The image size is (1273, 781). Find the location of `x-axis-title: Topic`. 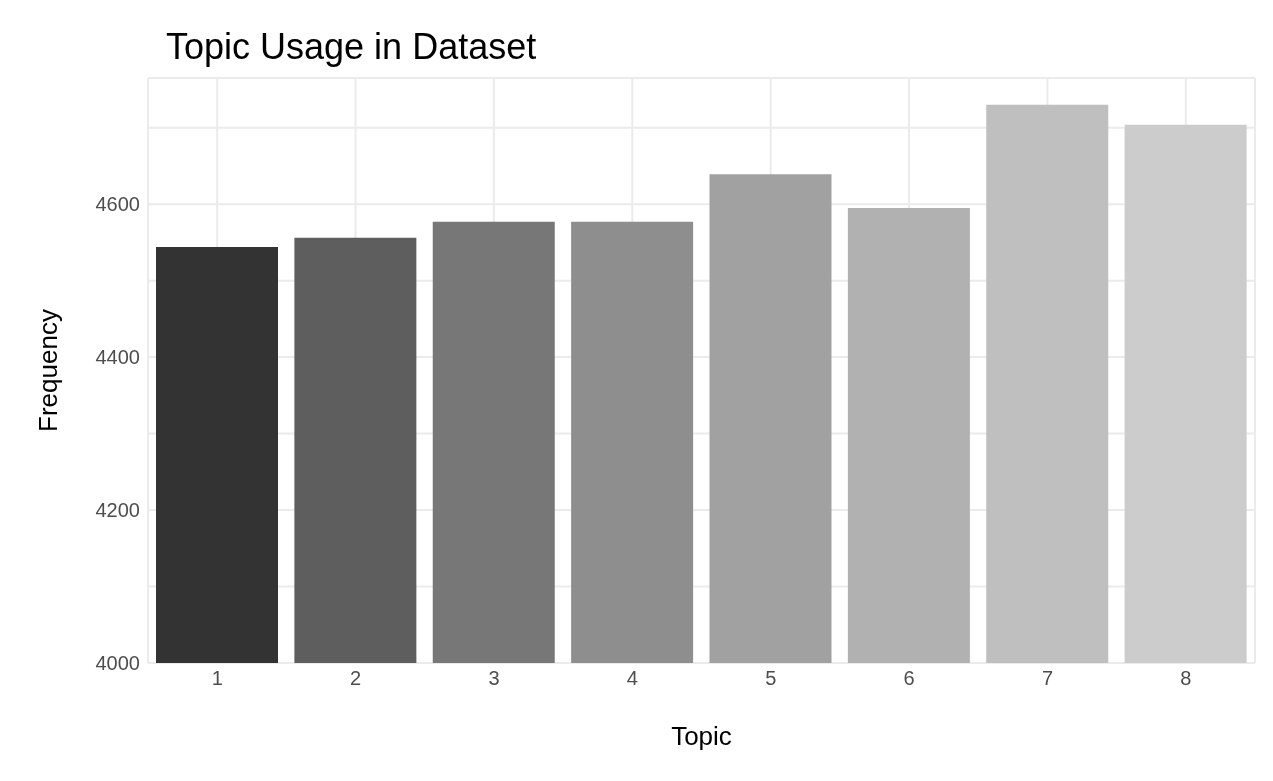

x-axis-title: Topic is located at coordinates (701, 736).